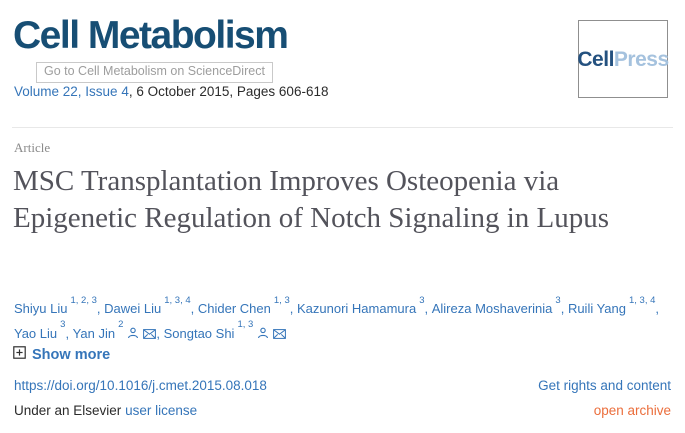 This screenshot has height=433, width=685. Describe the element at coordinates (70, 410) in the screenshot. I see `license-prefix: Under an Elsevier` at that location.